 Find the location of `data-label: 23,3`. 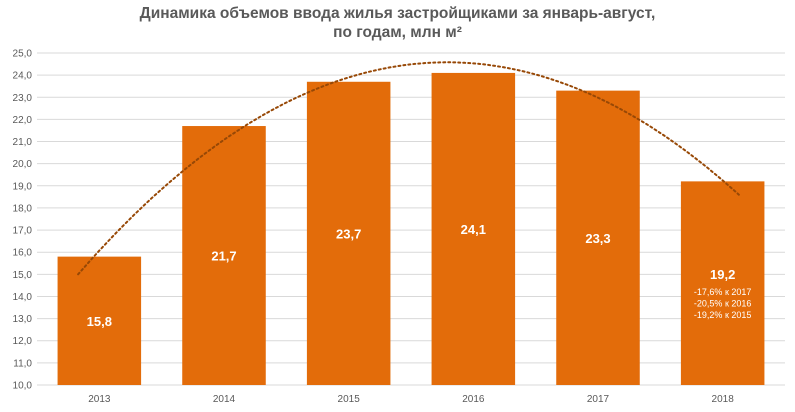

data-label: 23,3 is located at coordinates (597, 238).